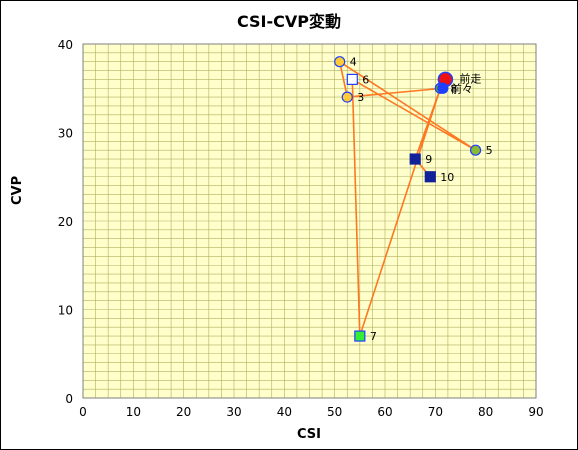 The width and height of the screenshot is (578, 450). What do you see at coordinates (489, 150) in the screenshot?
I see `point-label: 5` at bounding box center [489, 150].